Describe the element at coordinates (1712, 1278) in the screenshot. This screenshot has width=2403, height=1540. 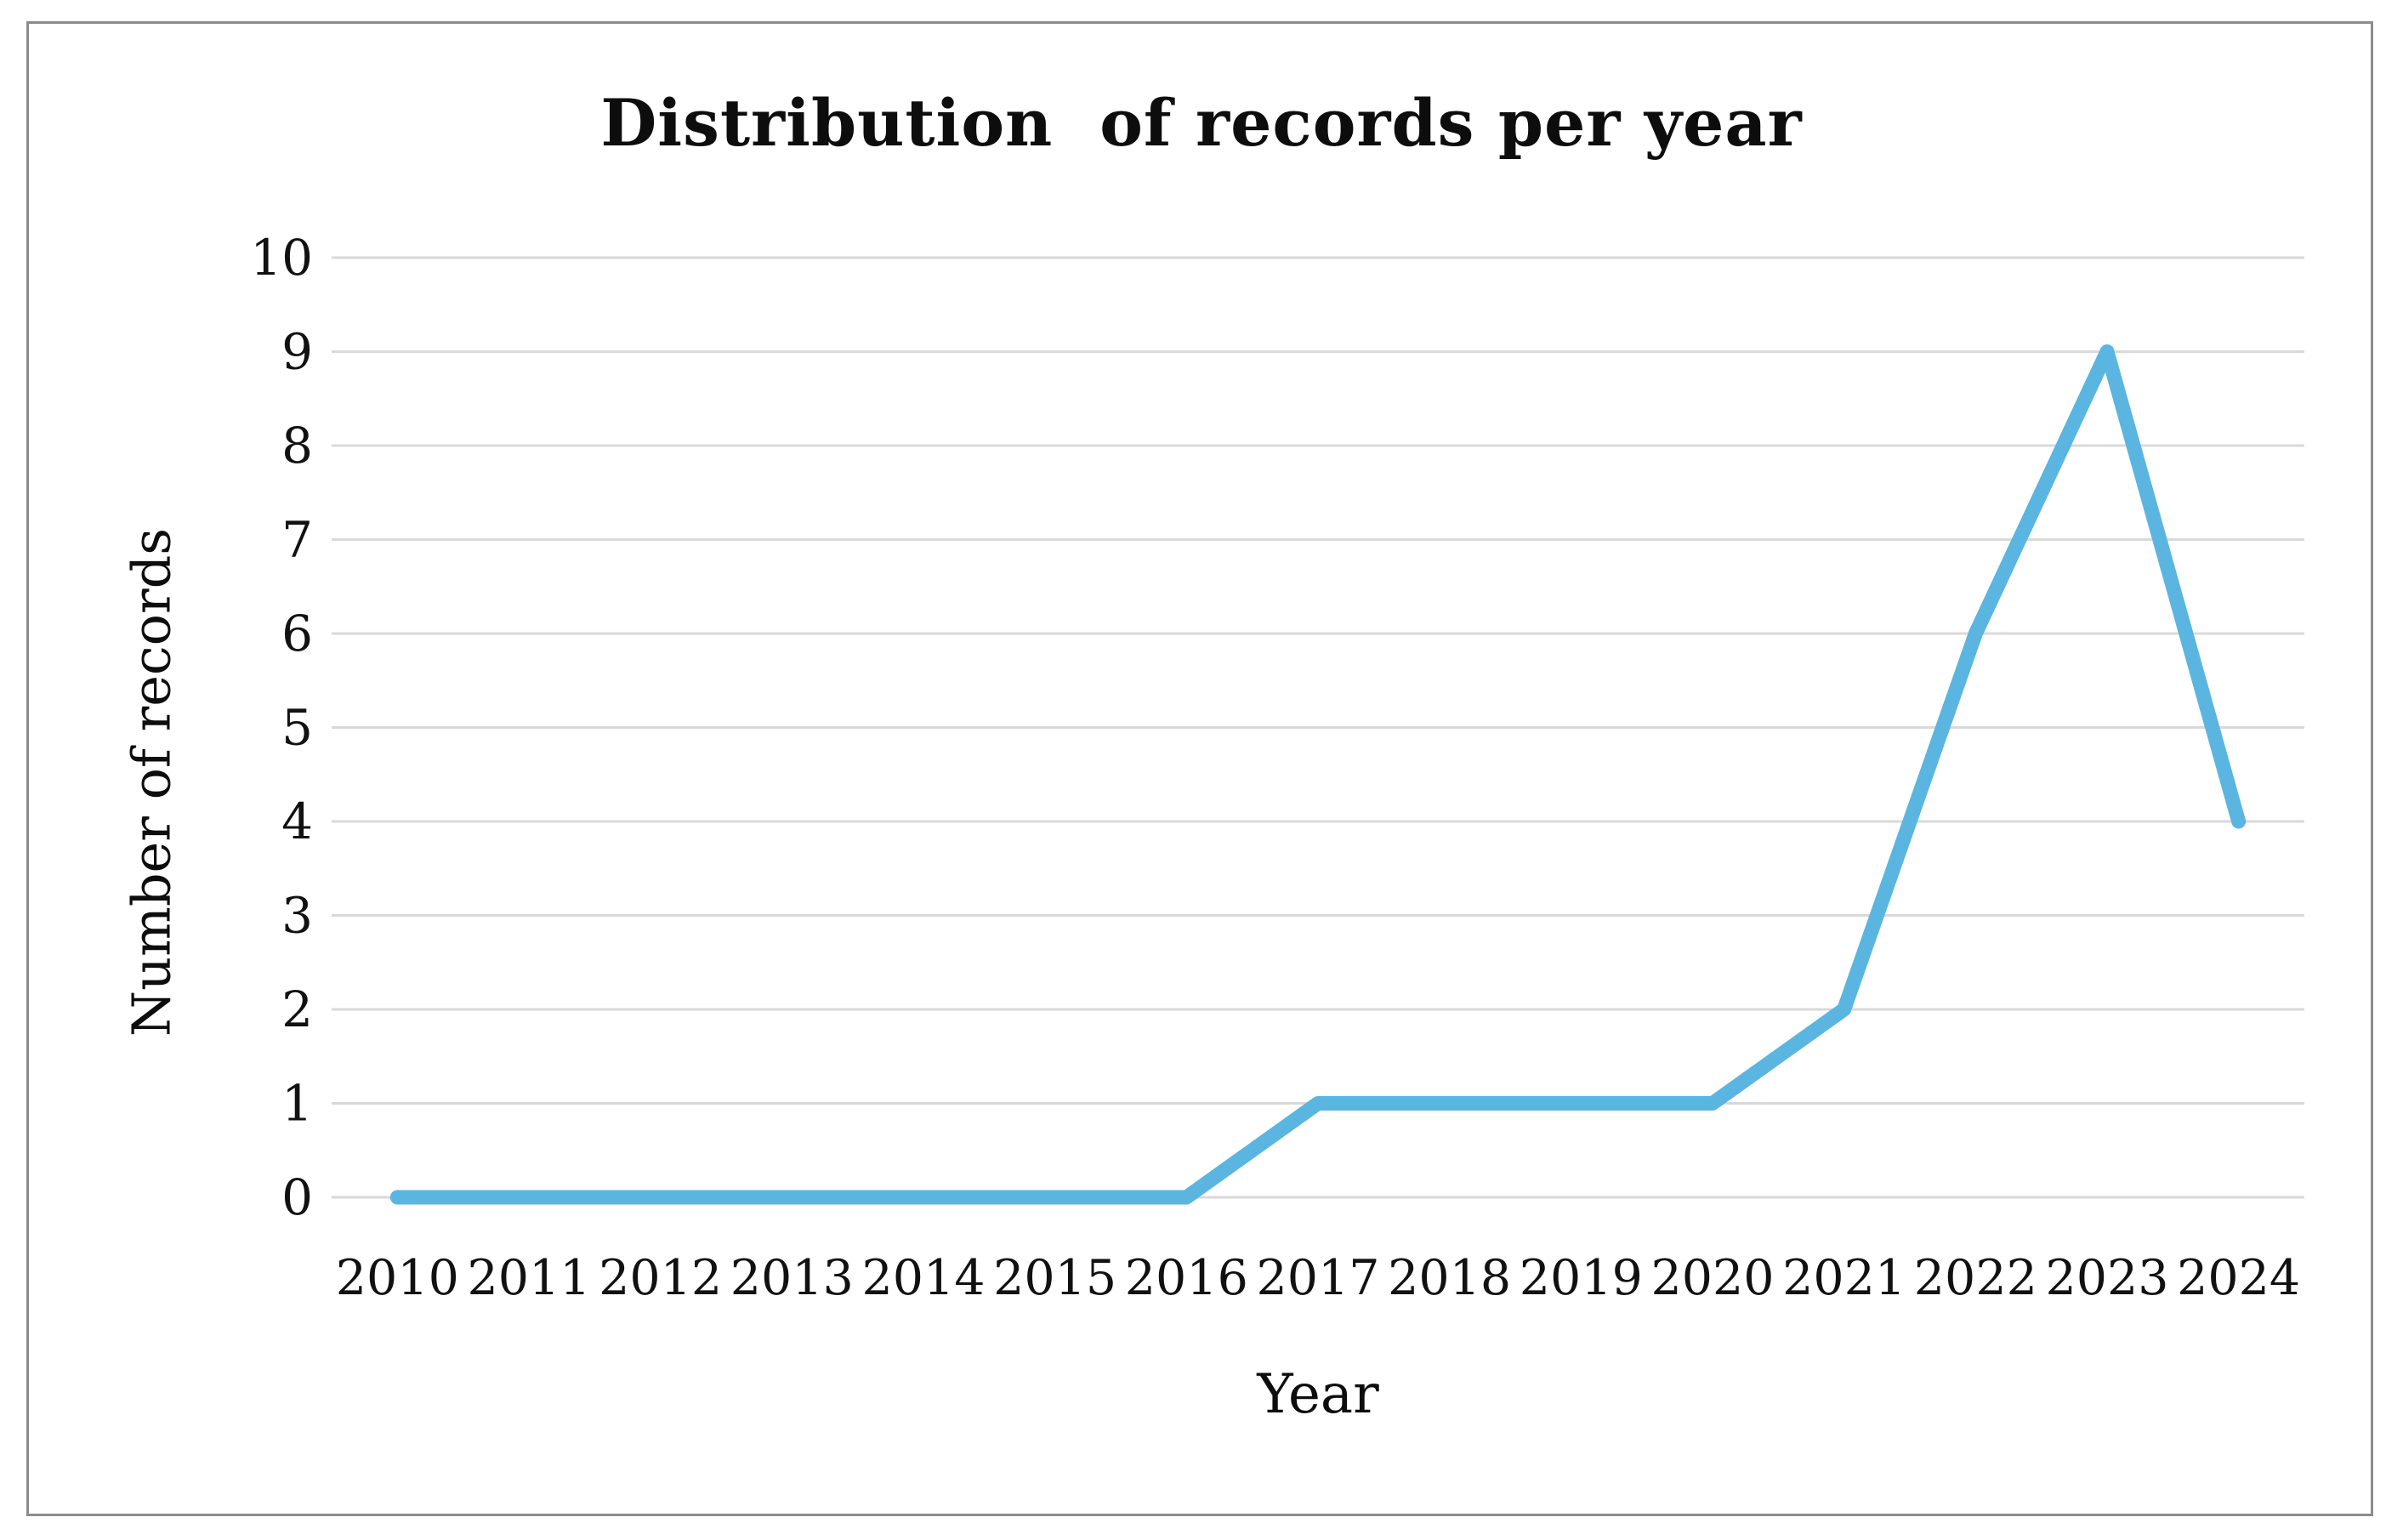
I see `x-tick-label: 2020` at that location.